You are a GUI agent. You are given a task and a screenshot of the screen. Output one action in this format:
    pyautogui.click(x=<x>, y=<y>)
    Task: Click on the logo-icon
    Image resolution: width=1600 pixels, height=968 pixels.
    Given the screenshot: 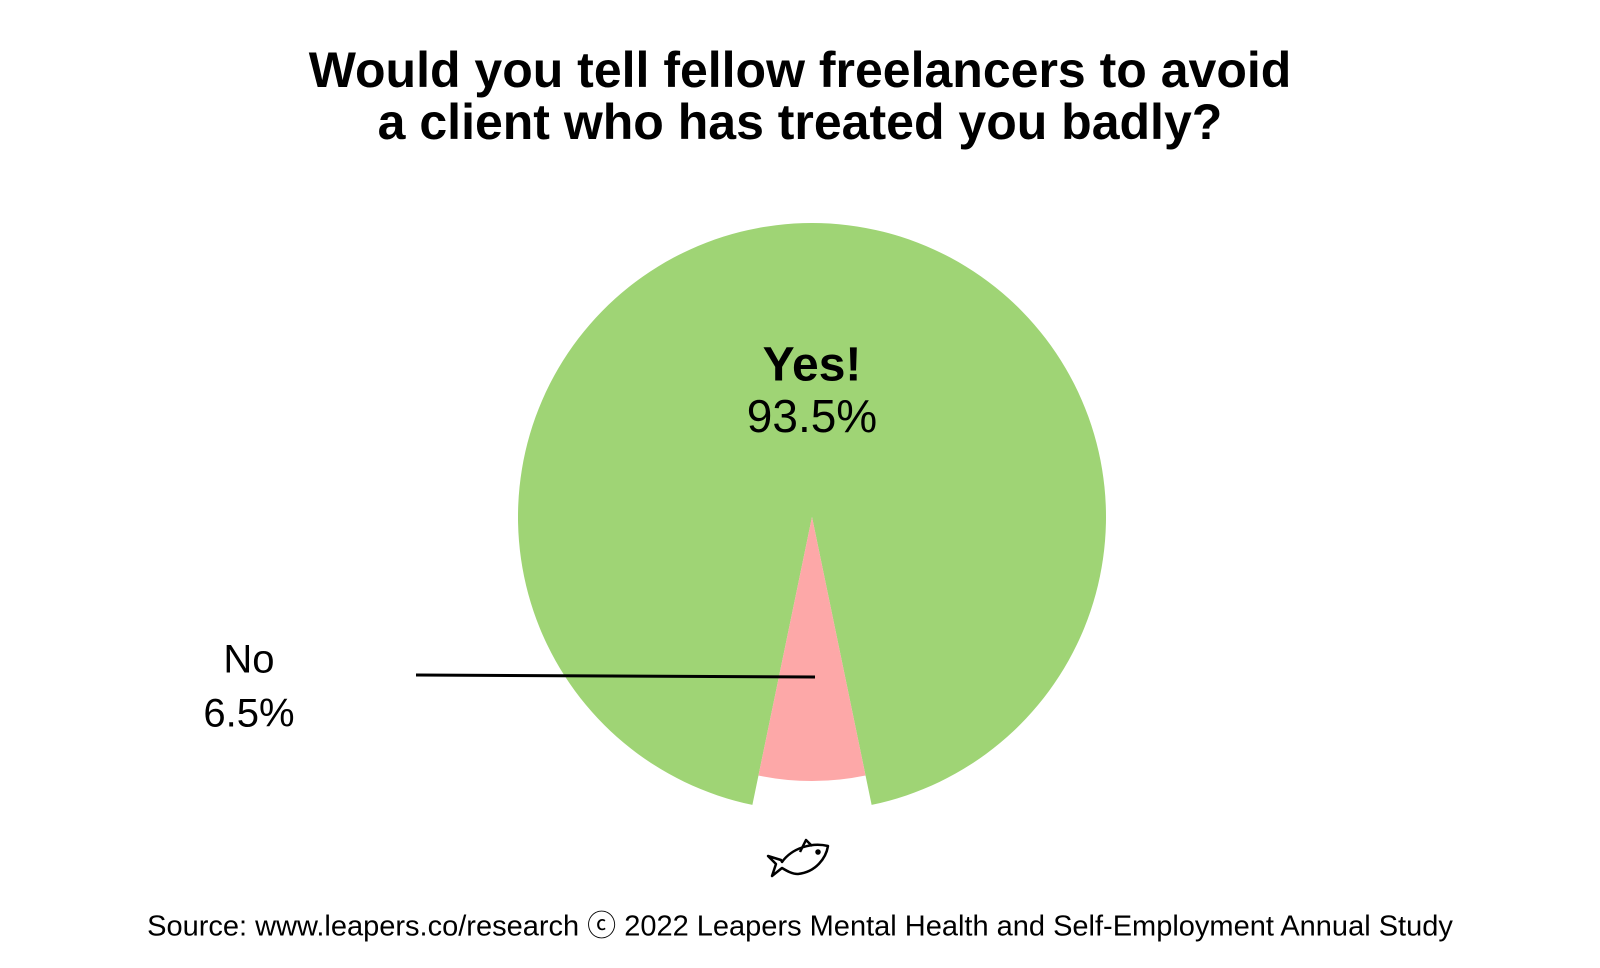 What is the action you would take?
    pyautogui.click(x=798, y=858)
    